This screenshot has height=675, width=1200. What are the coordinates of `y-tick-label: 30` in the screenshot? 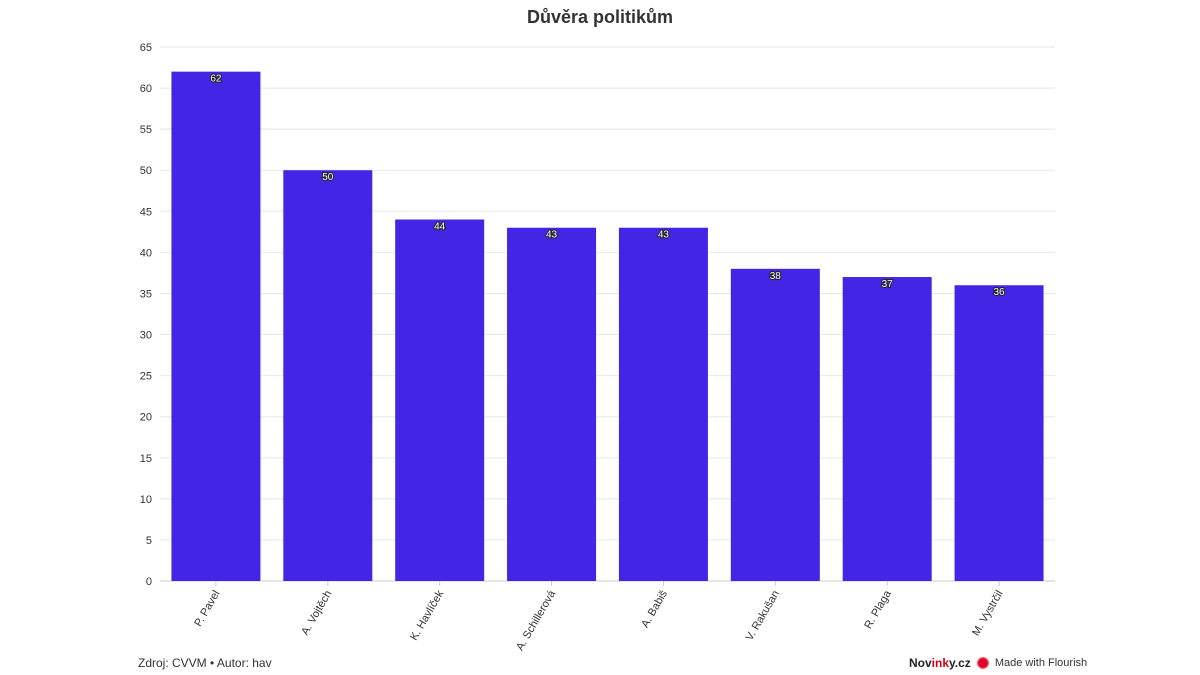 It's located at (146, 336).